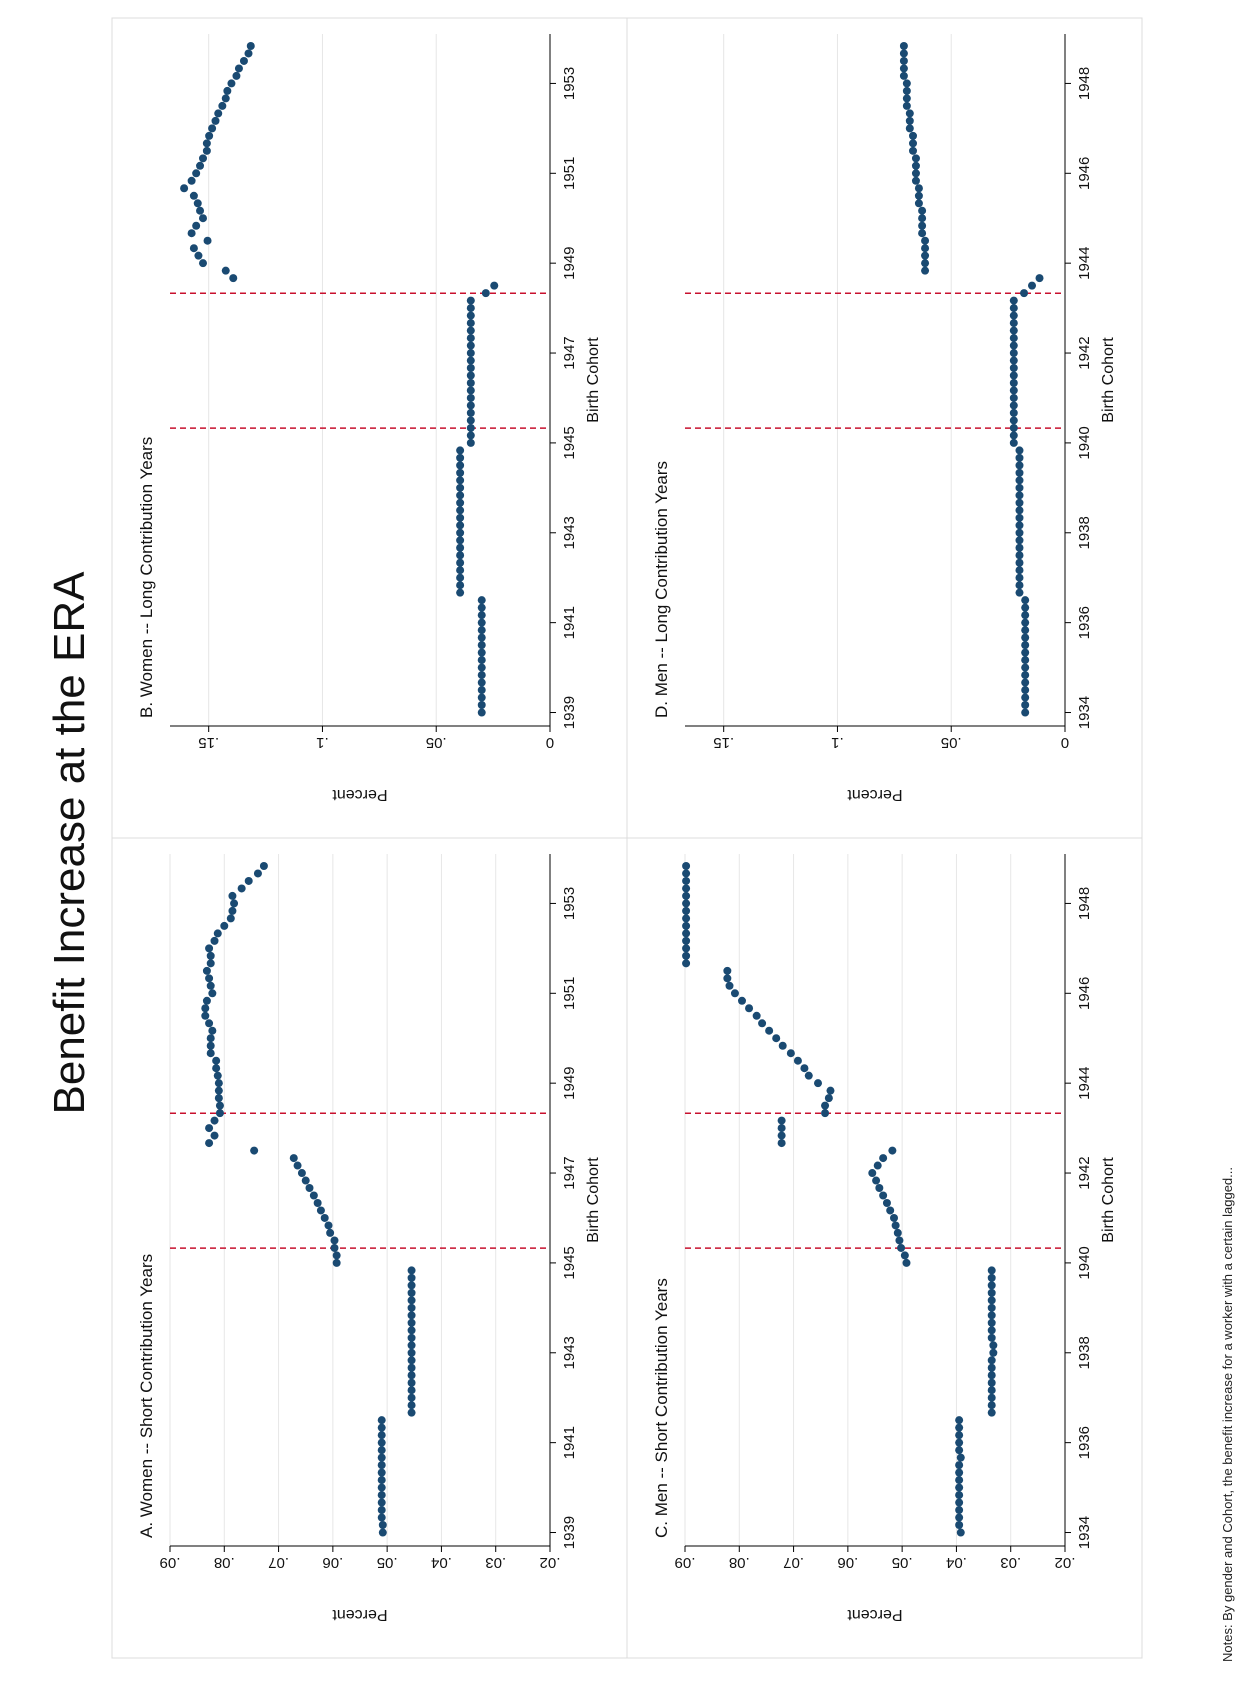 This screenshot has width=1240, height=1686. I want to click on x-tick-label: 1945, so click(569, 442).